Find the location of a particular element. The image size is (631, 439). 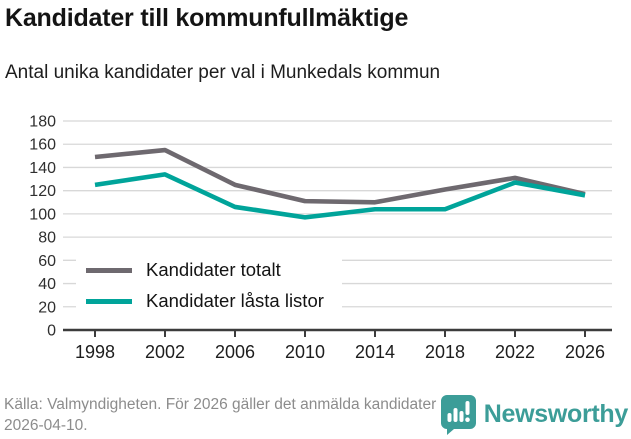

newsworthy-logo: Newsworthy is located at coordinates (533, 414).